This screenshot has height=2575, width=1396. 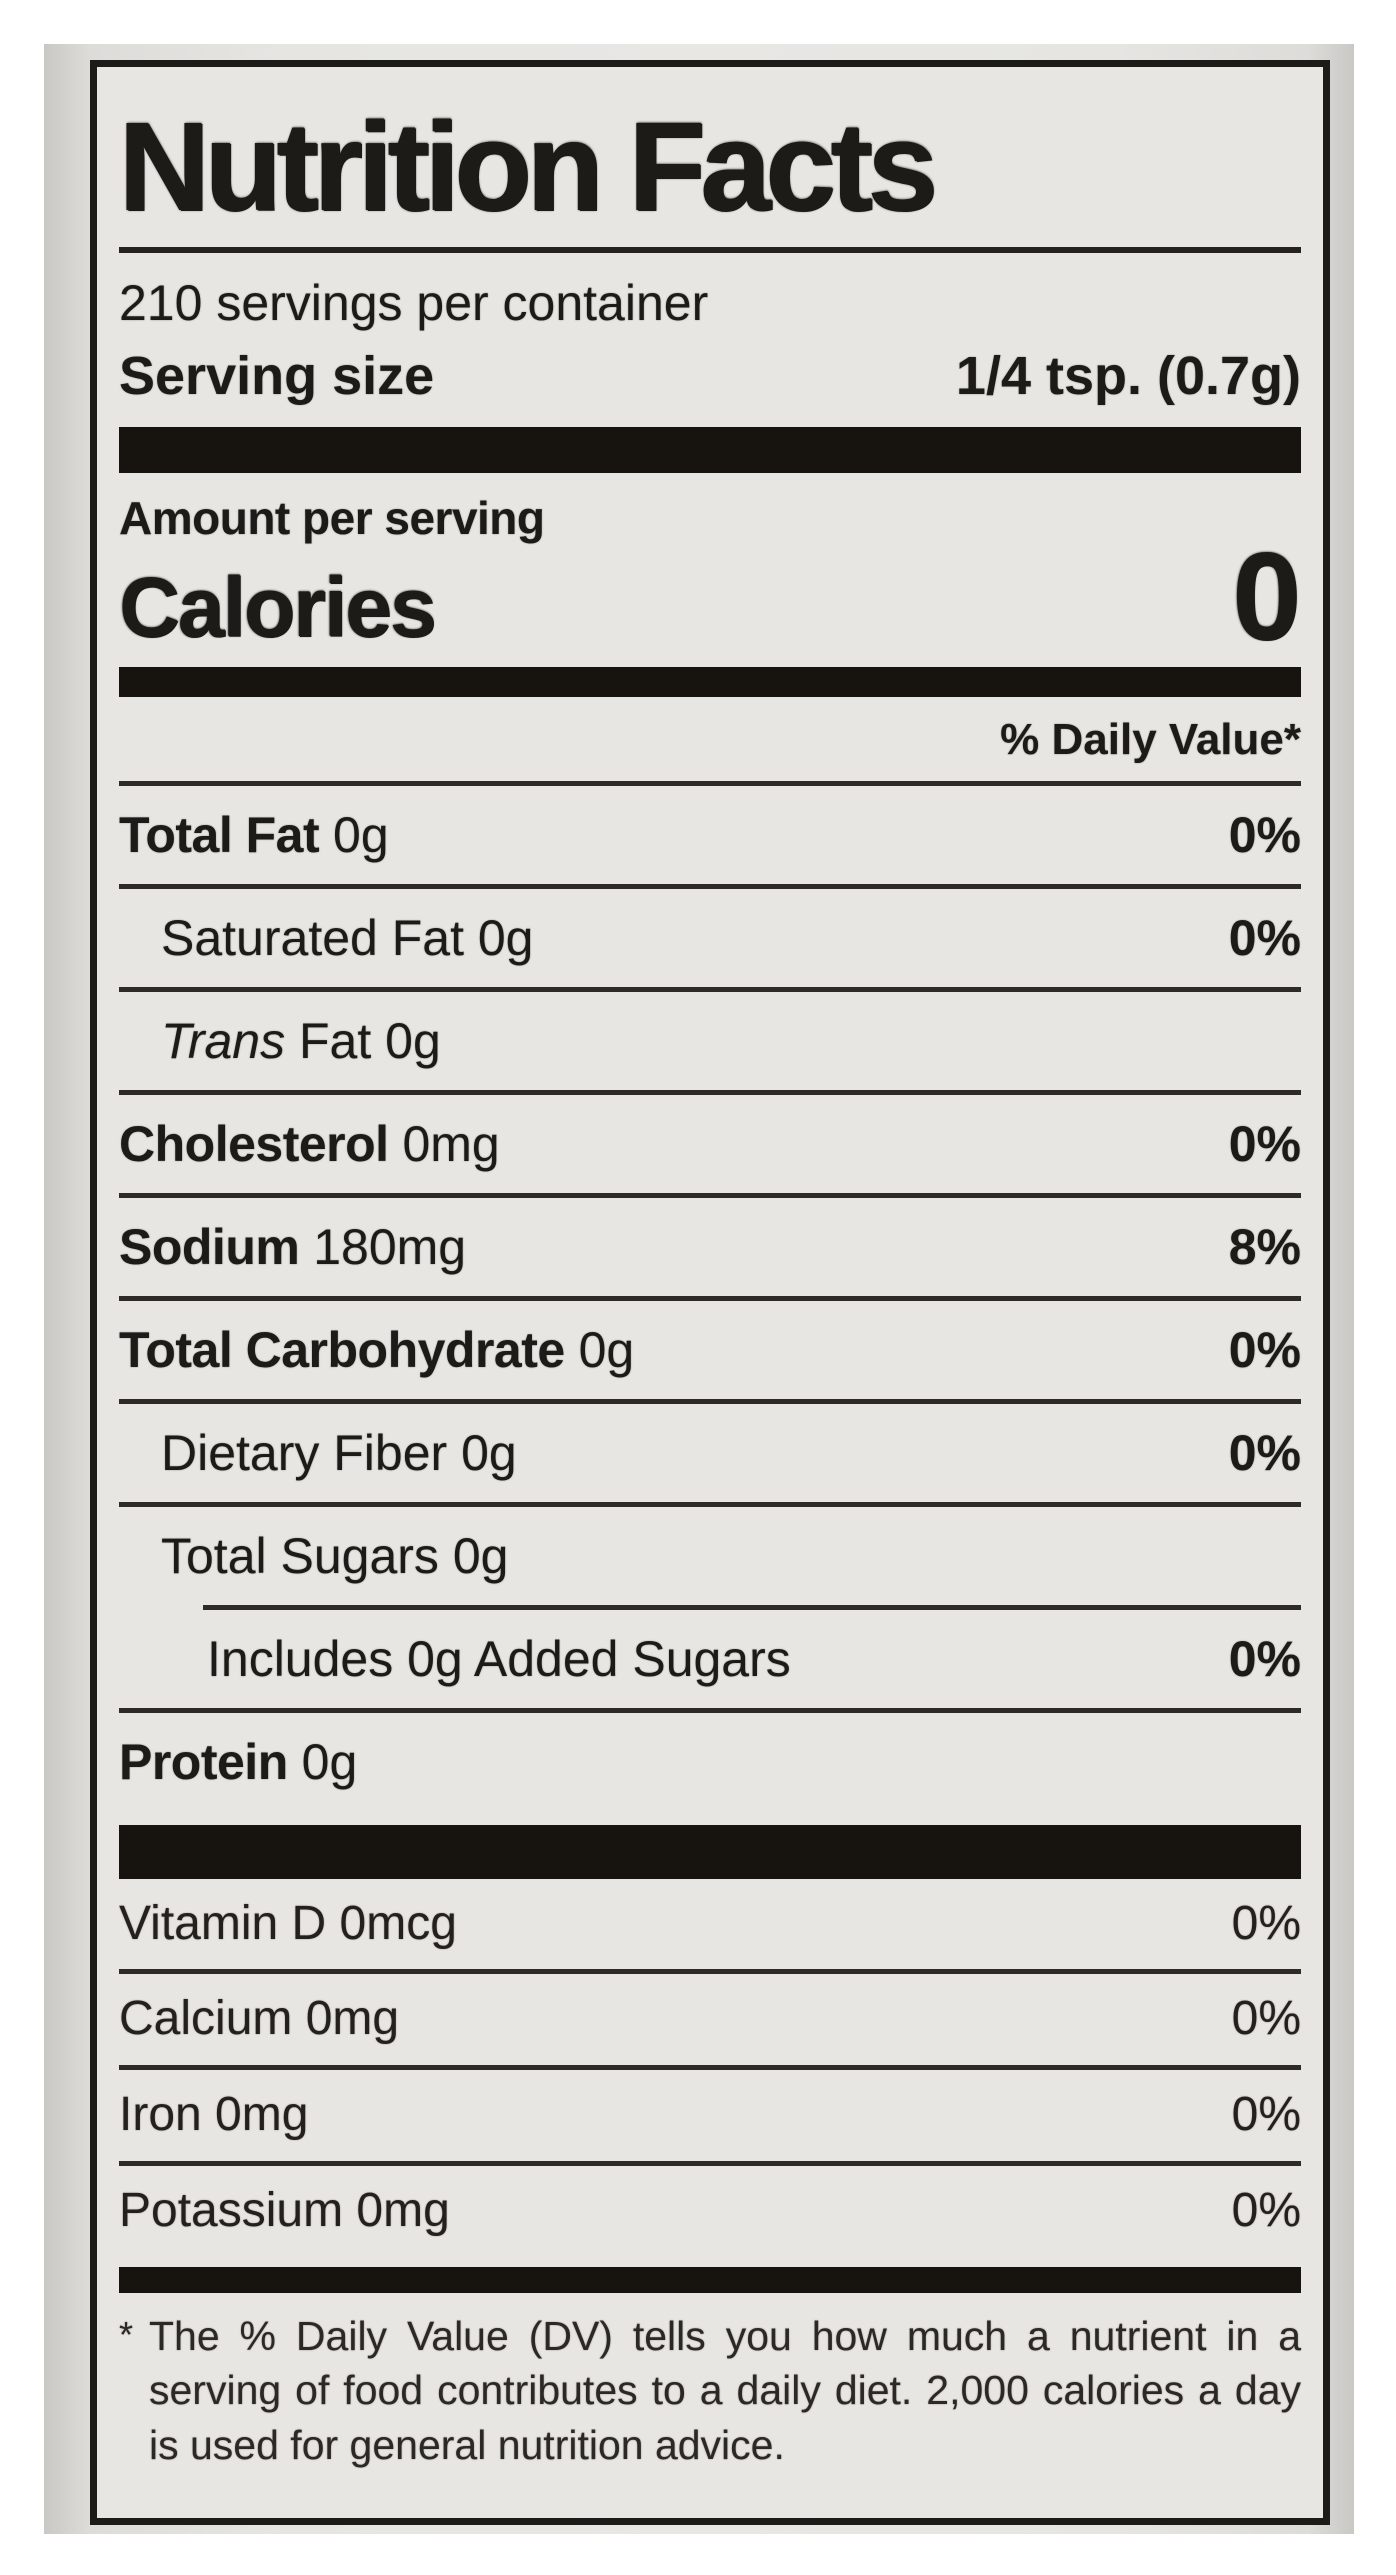 What do you see at coordinates (528, 166) in the screenshot?
I see `label-title: Nutrition Facts` at bounding box center [528, 166].